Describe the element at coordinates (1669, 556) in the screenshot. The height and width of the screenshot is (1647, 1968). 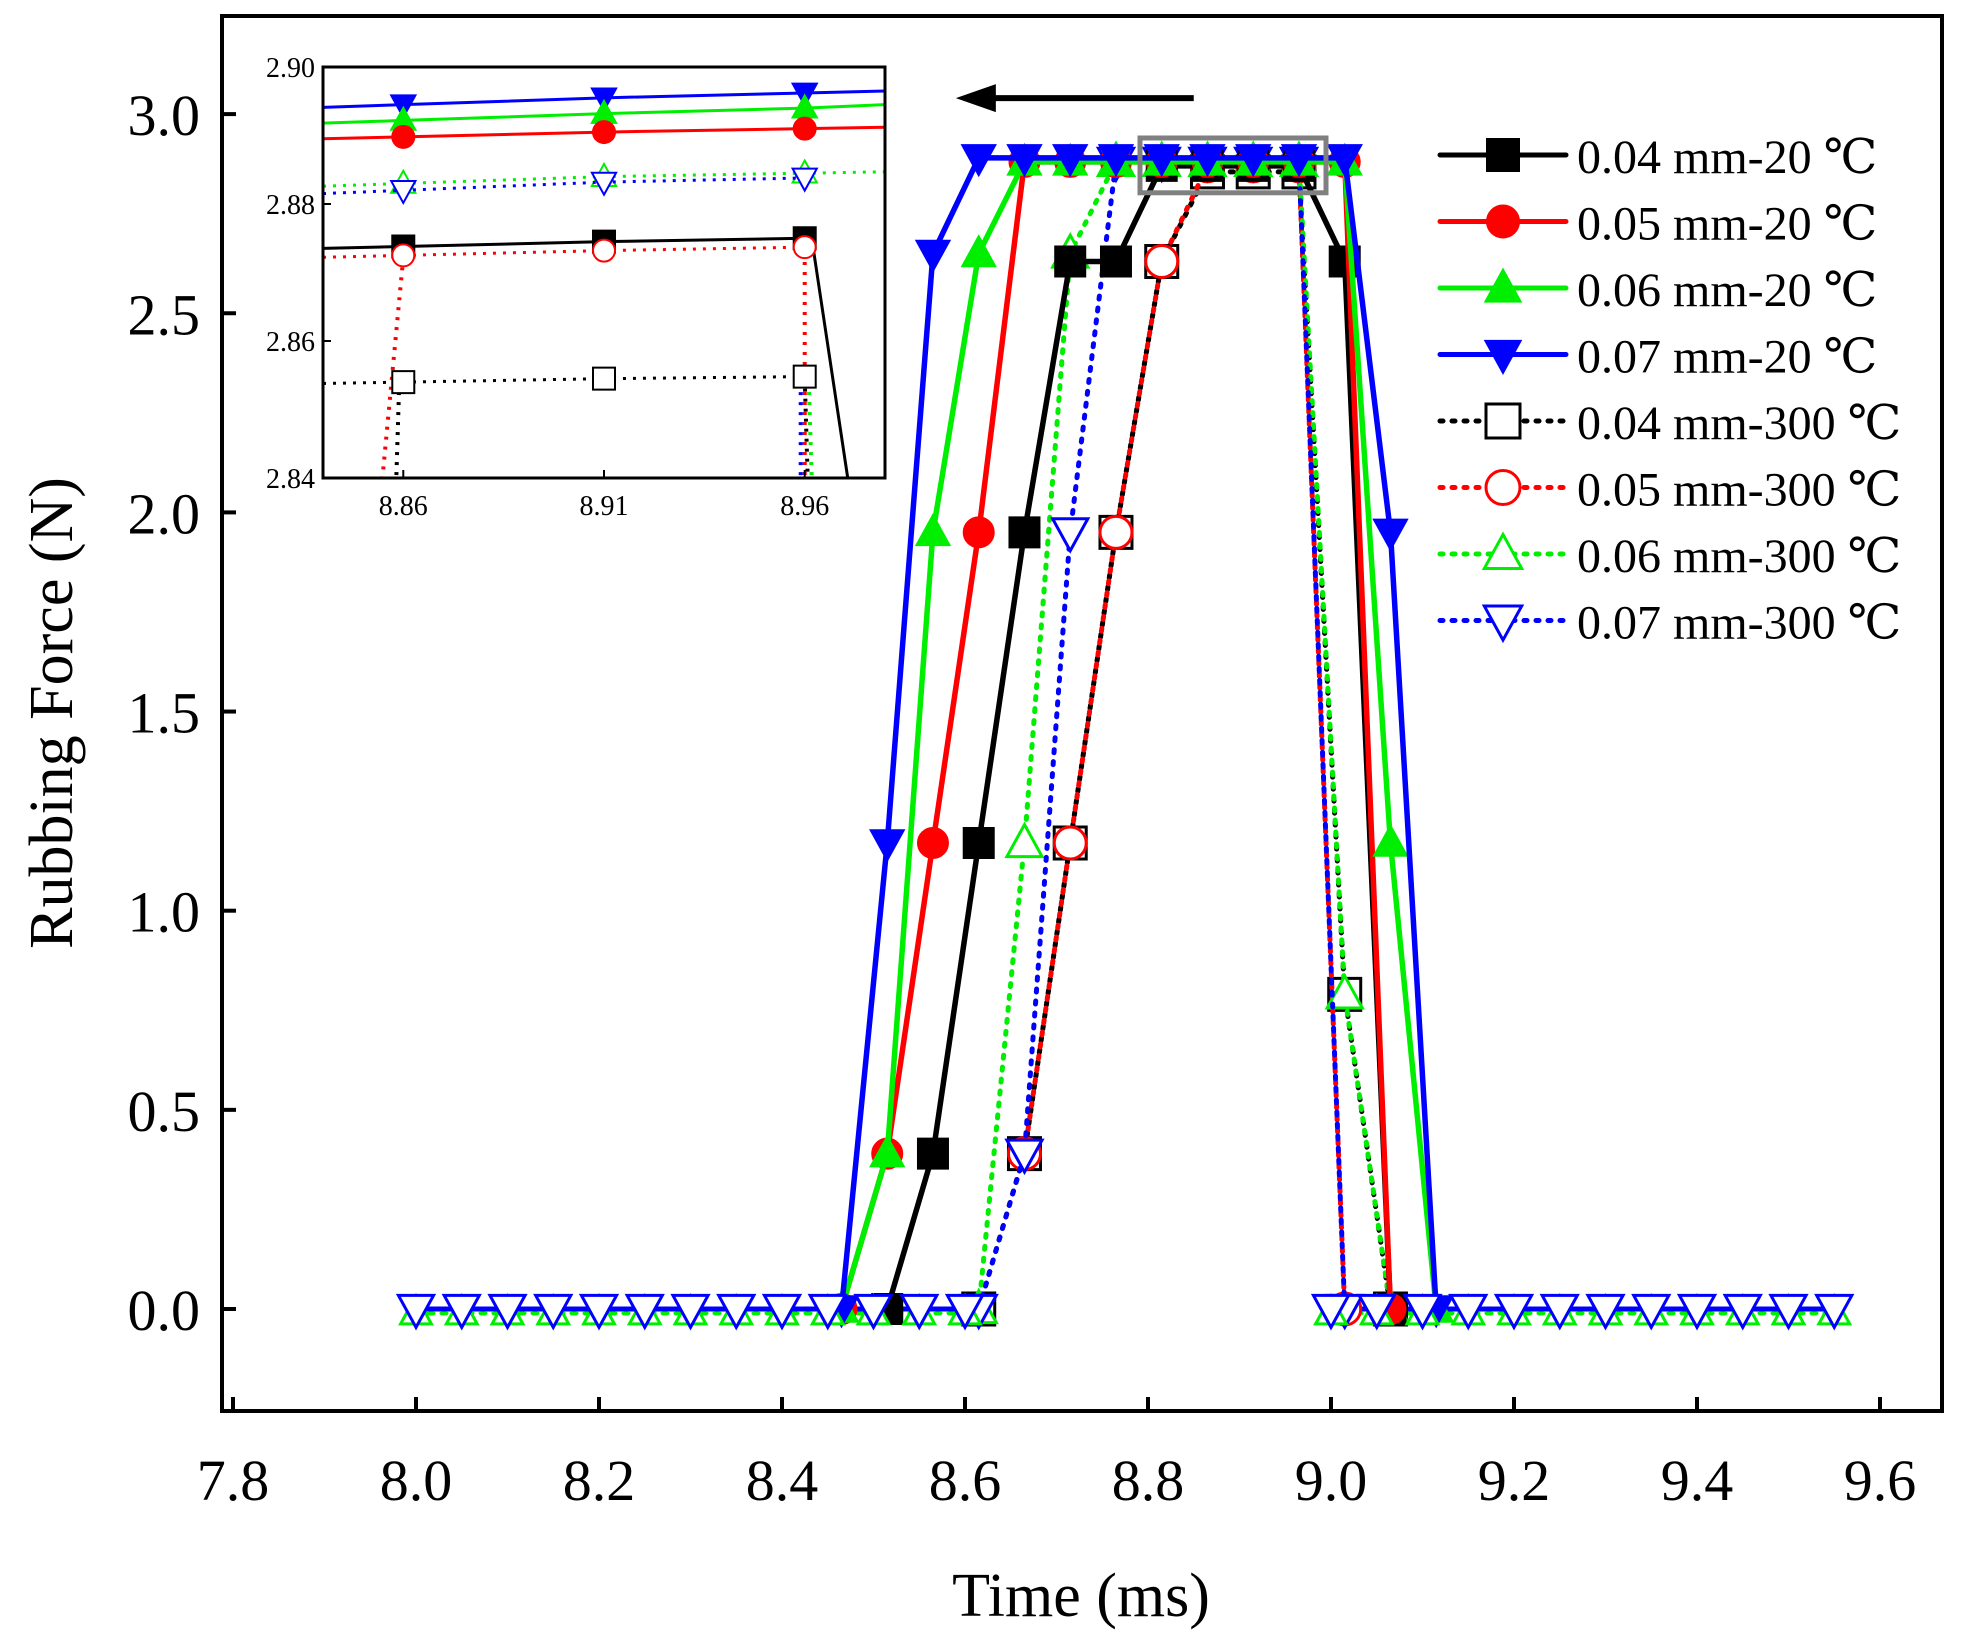
I see `legend-item-0-06-mm-300: 0.06 mm-300 ℃` at that location.